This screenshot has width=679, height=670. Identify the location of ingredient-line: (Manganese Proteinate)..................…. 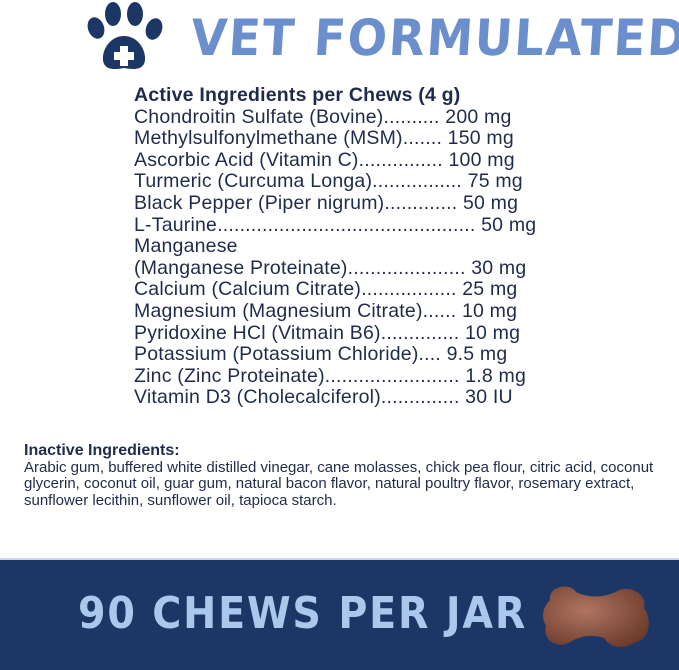
(330, 267).